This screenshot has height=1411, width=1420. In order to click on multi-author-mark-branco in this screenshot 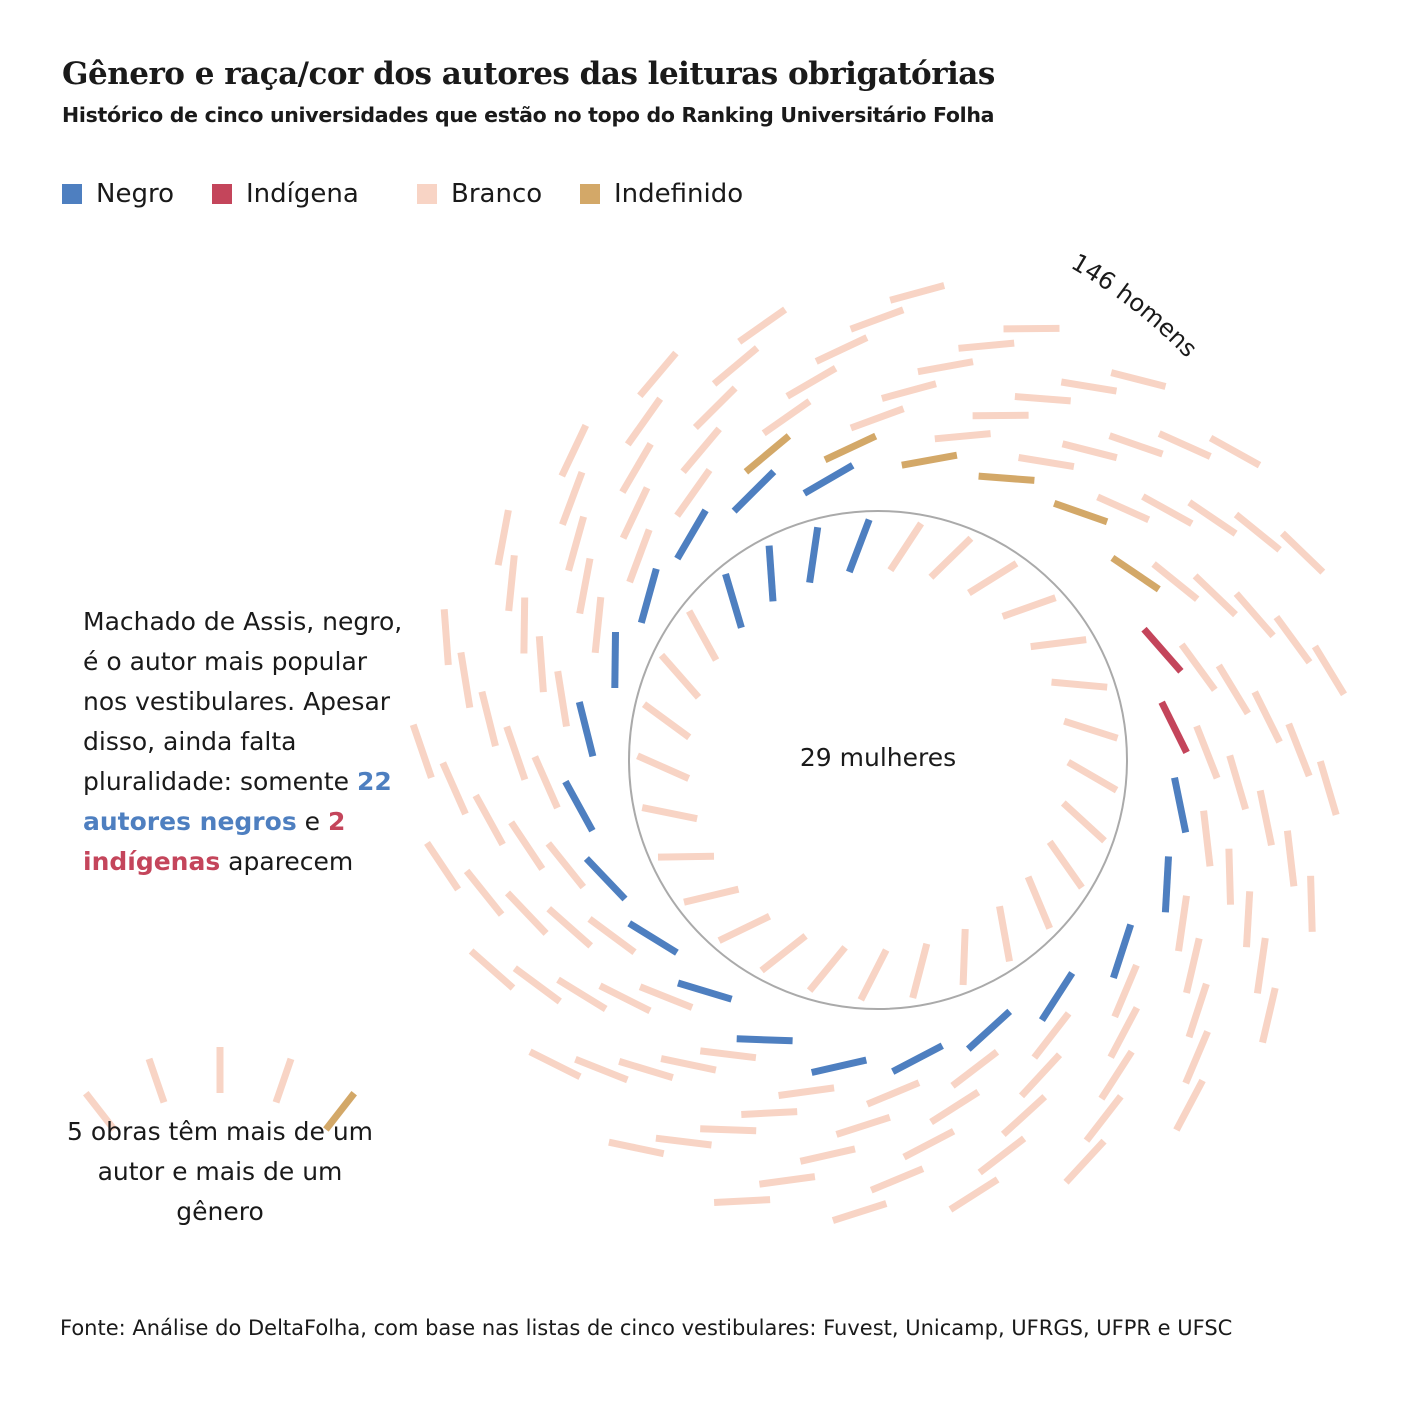, I will do `click(156, 1080)`.